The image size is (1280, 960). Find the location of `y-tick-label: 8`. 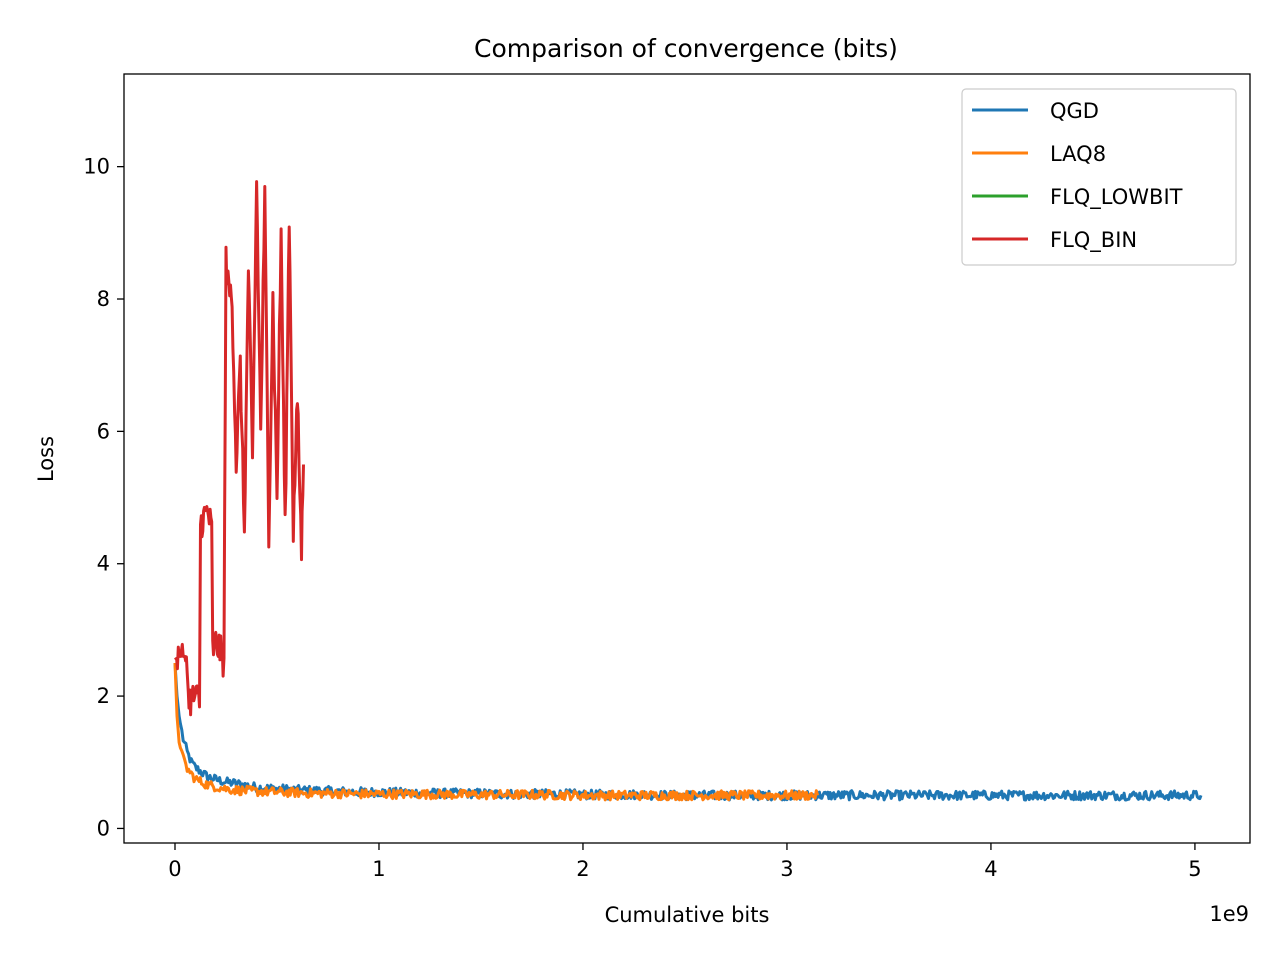

y-tick-label: 8 is located at coordinates (103, 299).